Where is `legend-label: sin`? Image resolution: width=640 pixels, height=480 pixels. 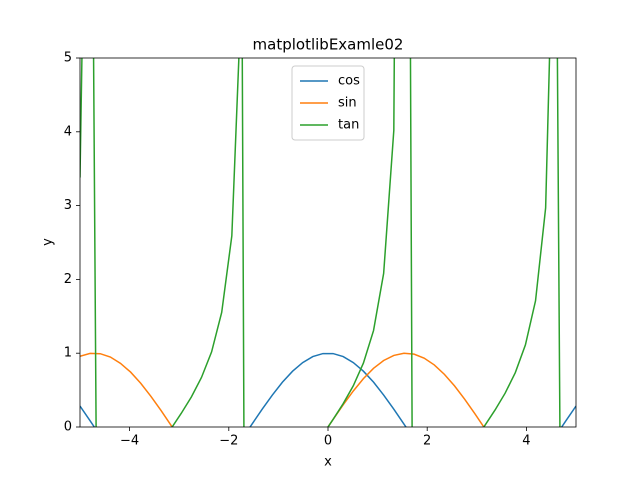 legend-label: sin is located at coordinates (347, 103).